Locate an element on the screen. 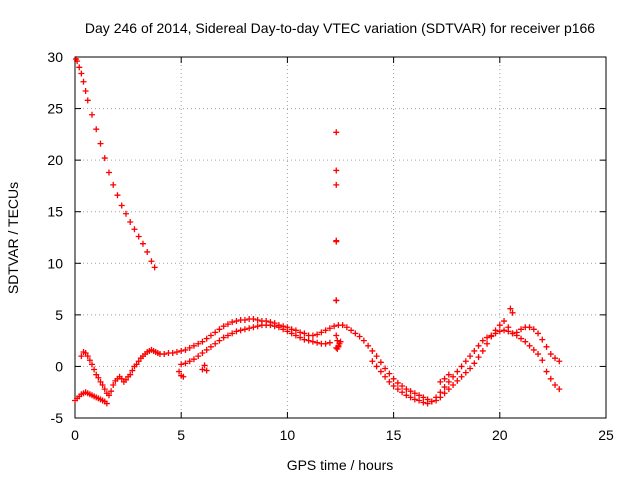 This screenshot has width=640, height=480. series-main-track is located at coordinates (320, 360).